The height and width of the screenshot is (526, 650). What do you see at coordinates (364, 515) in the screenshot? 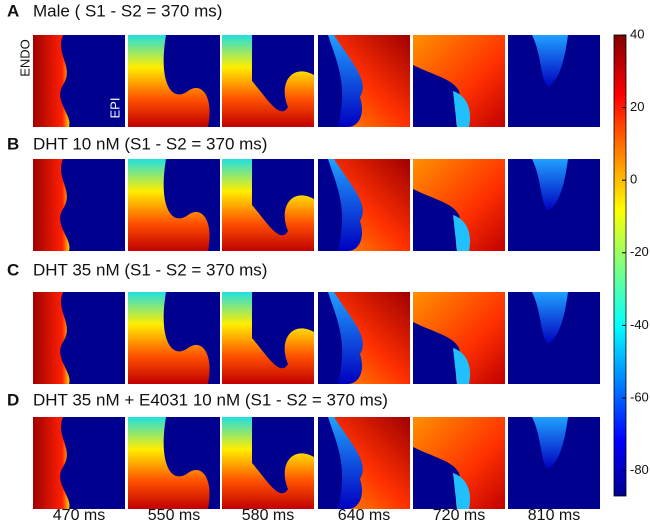
I see `time-label: 640 ms` at bounding box center [364, 515].